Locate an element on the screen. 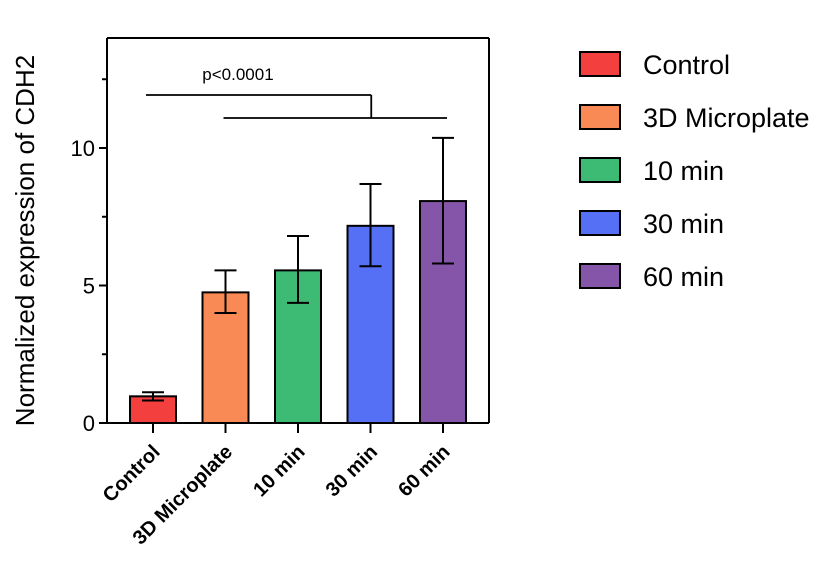 The image size is (837, 585). y-tick-label: 10 is located at coordinates (83, 148).